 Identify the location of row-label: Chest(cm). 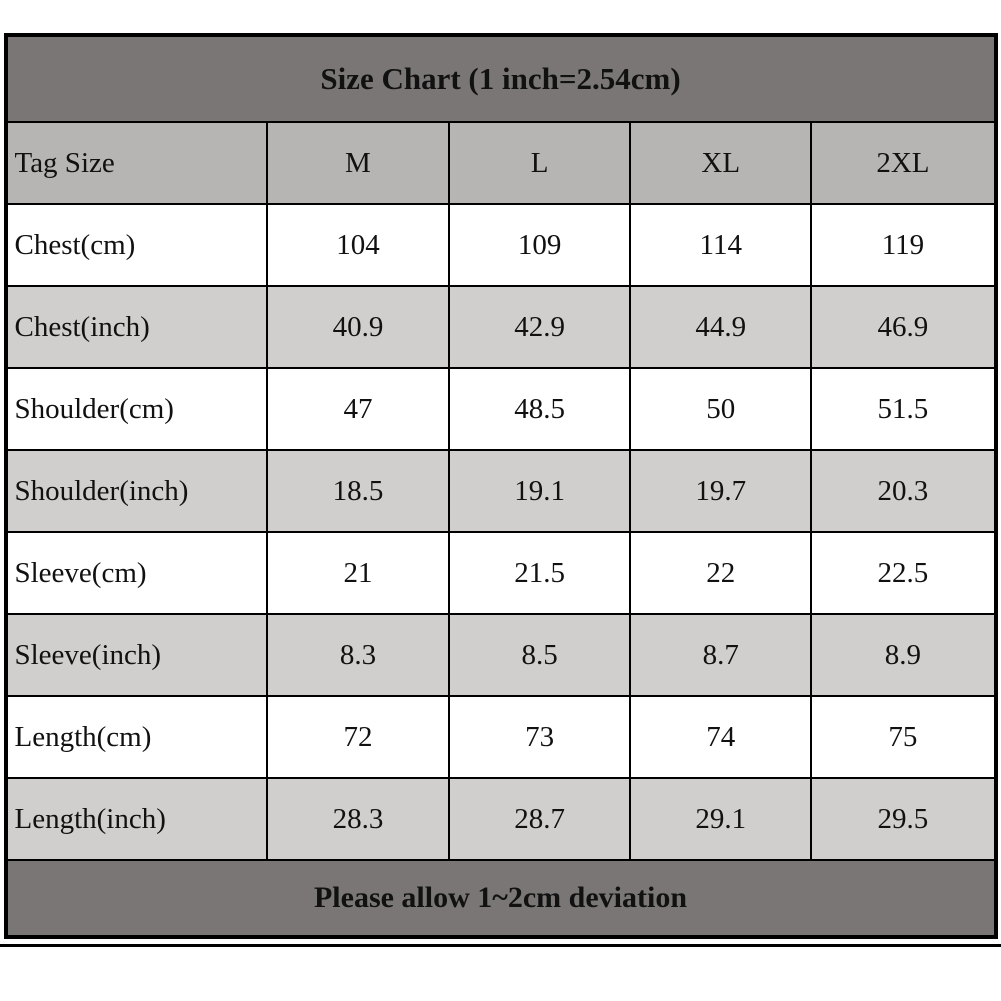
(136, 245).